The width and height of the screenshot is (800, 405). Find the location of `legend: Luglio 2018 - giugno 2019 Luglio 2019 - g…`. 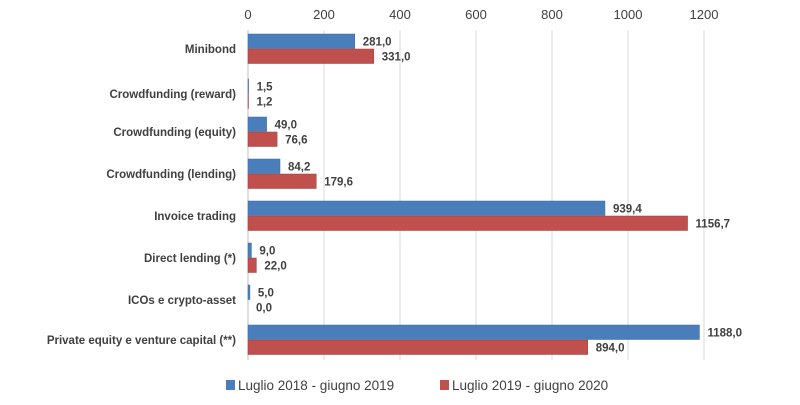

legend: Luglio 2018 - giugno 2019 Luglio 2019 - g… is located at coordinates (417, 385).